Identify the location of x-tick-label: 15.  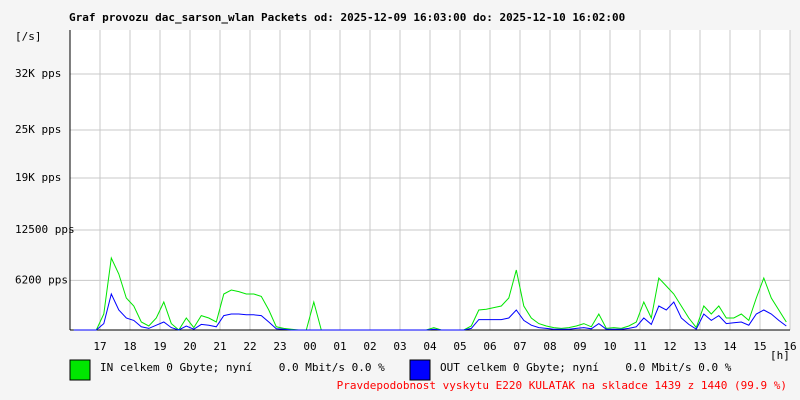
(759, 346).